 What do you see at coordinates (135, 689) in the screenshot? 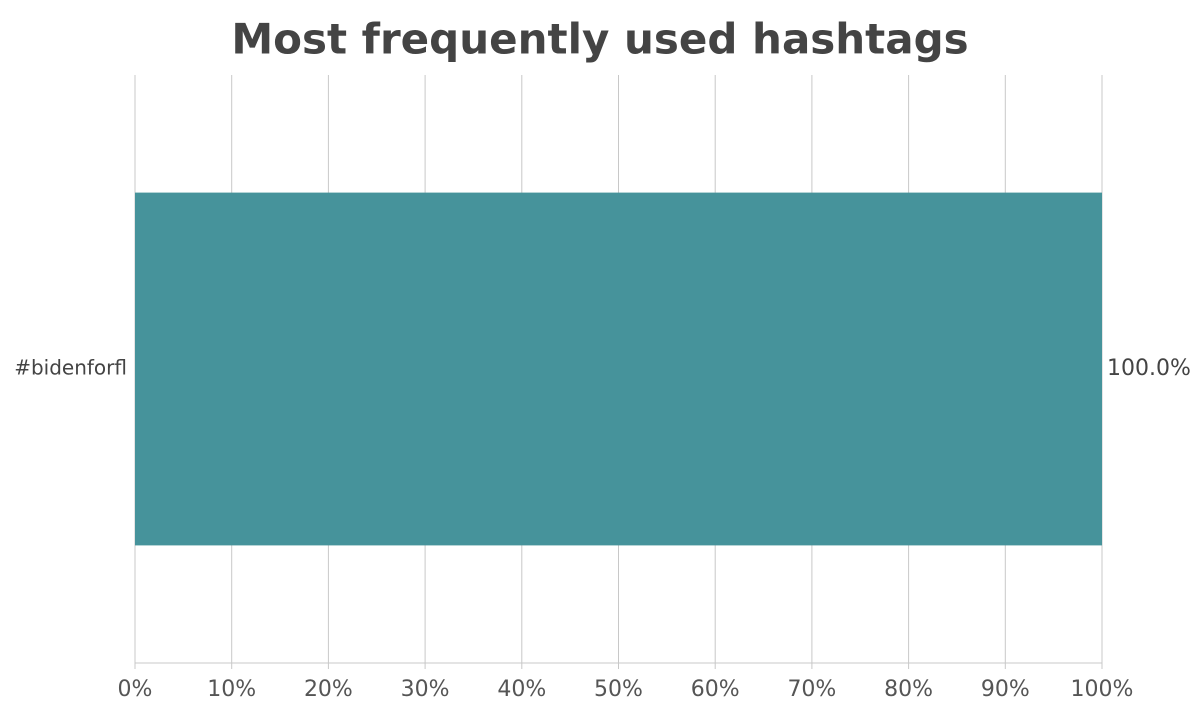
I see `x-tick-label: 0%` at bounding box center [135, 689].